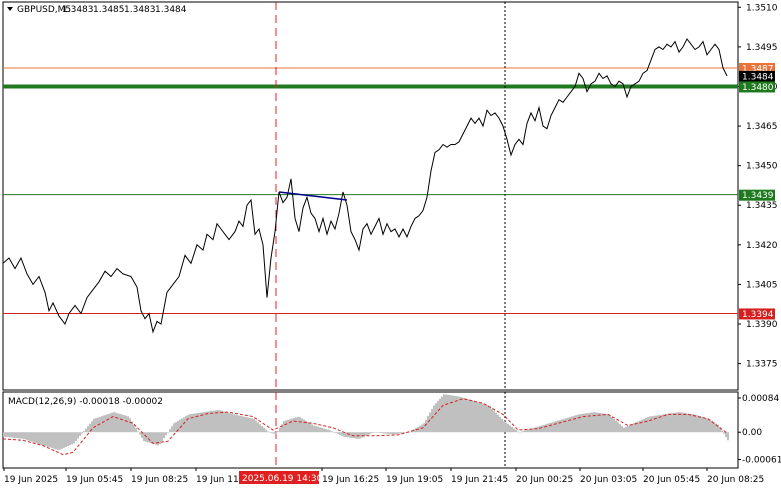 Image resolution: width=781 pixels, height=489 pixels. Describe the element at coordinates (762, 206) in the screenshot. I see `price-tick-label: 1.3435` at that location.